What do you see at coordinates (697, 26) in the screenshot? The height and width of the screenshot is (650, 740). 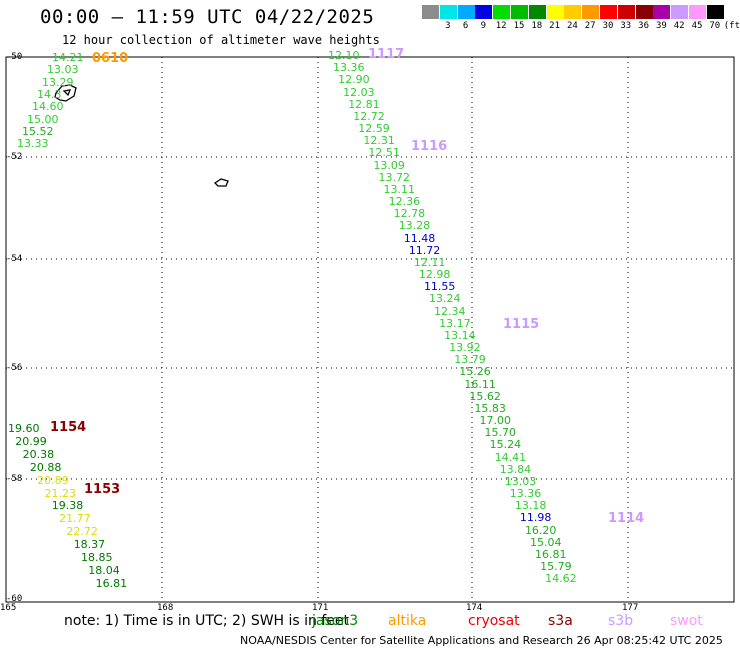 I see `scale-label: 45` at bounding box center [697, 26].